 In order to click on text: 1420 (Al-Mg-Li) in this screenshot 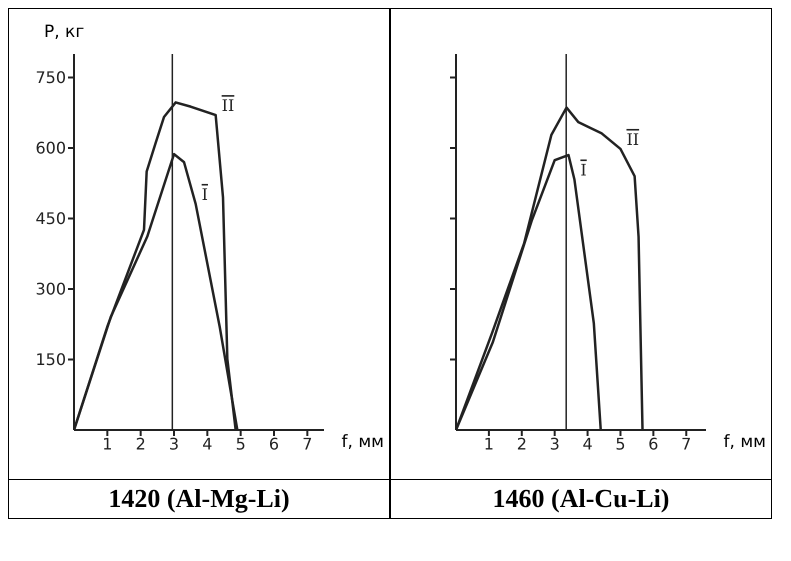, I will do `click(199, 498)`.